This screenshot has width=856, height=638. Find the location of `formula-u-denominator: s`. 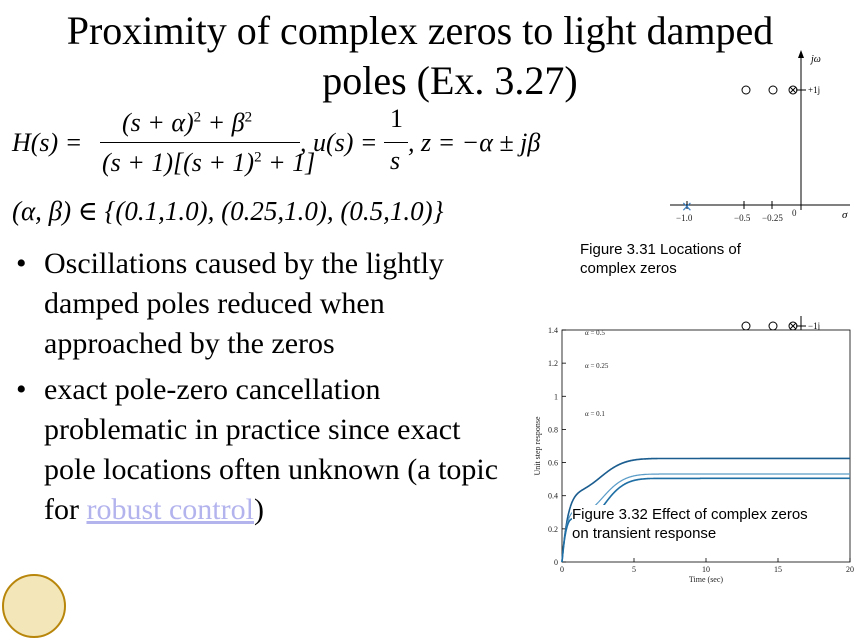

formula-u-denominator: s is located at coordinates (395, 160).